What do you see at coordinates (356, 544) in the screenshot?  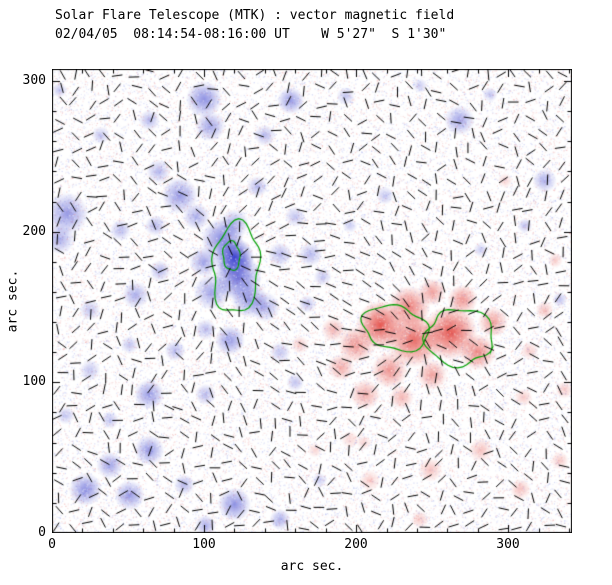 I see `x-tick-label-2: 200` at bounding box center [356, 544].